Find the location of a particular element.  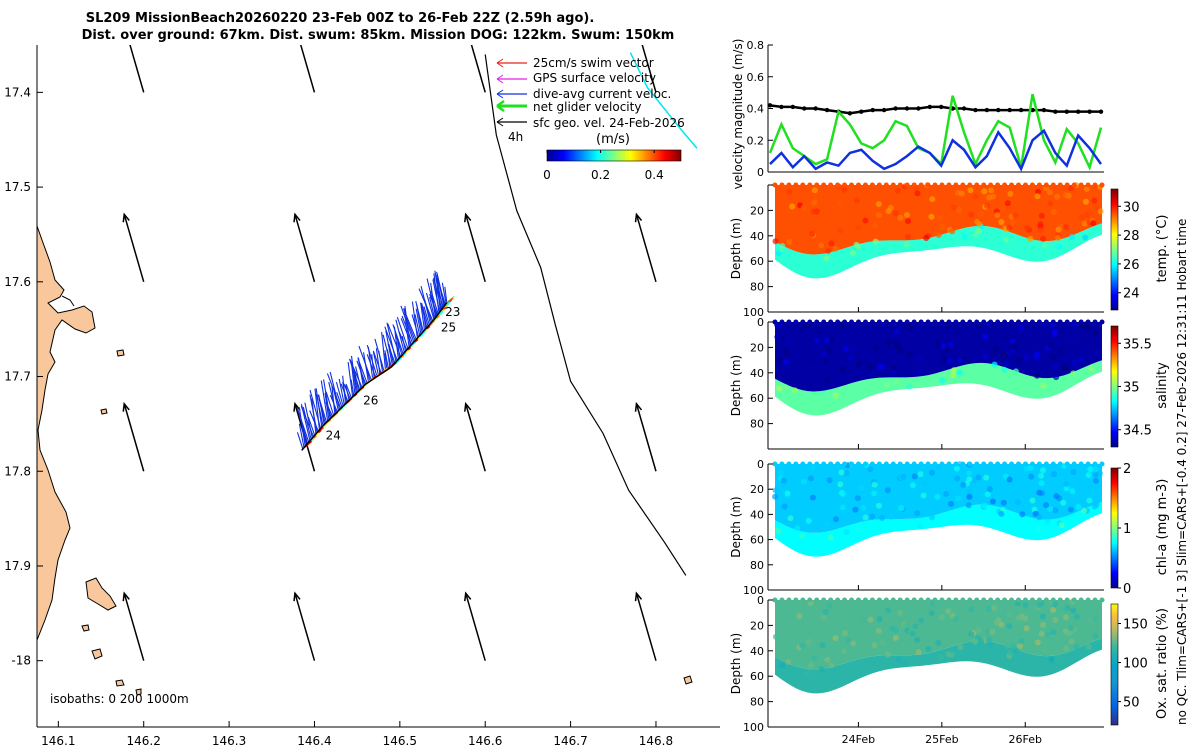

day-label: 25 is located at coordinates (448, 327).